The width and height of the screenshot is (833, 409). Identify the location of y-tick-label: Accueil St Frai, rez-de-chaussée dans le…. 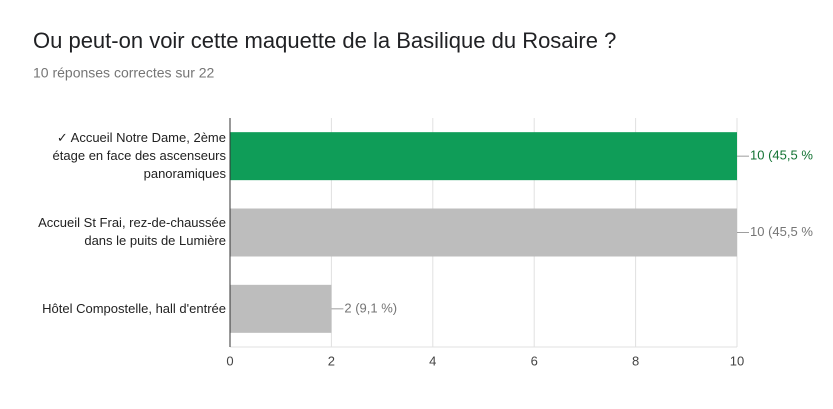
(132, 232).